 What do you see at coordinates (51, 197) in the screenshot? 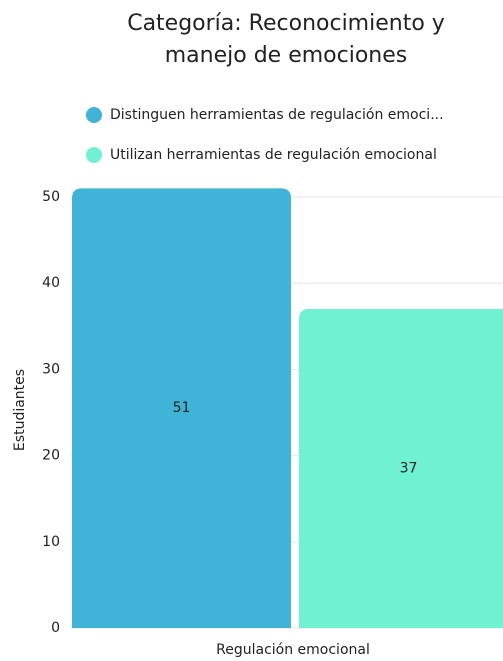
I see `y-tick-label: 50` at bounding box center [51, 197].